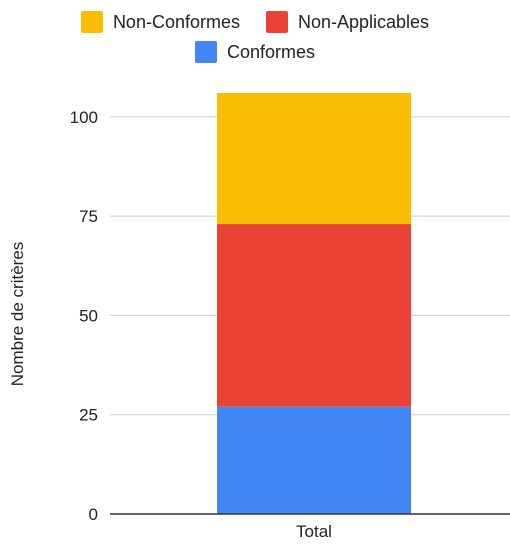 The height and width of the screenshot is (545, 510). What do you see at coordinates (84, 117) in the screenshot?
I see `y-tick-label: 100` at bounding box center [84, 117].